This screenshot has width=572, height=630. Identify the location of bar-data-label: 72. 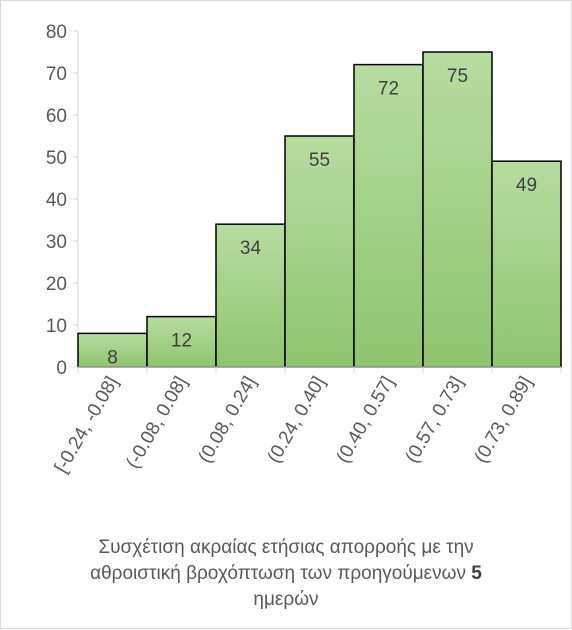
(388, 89).